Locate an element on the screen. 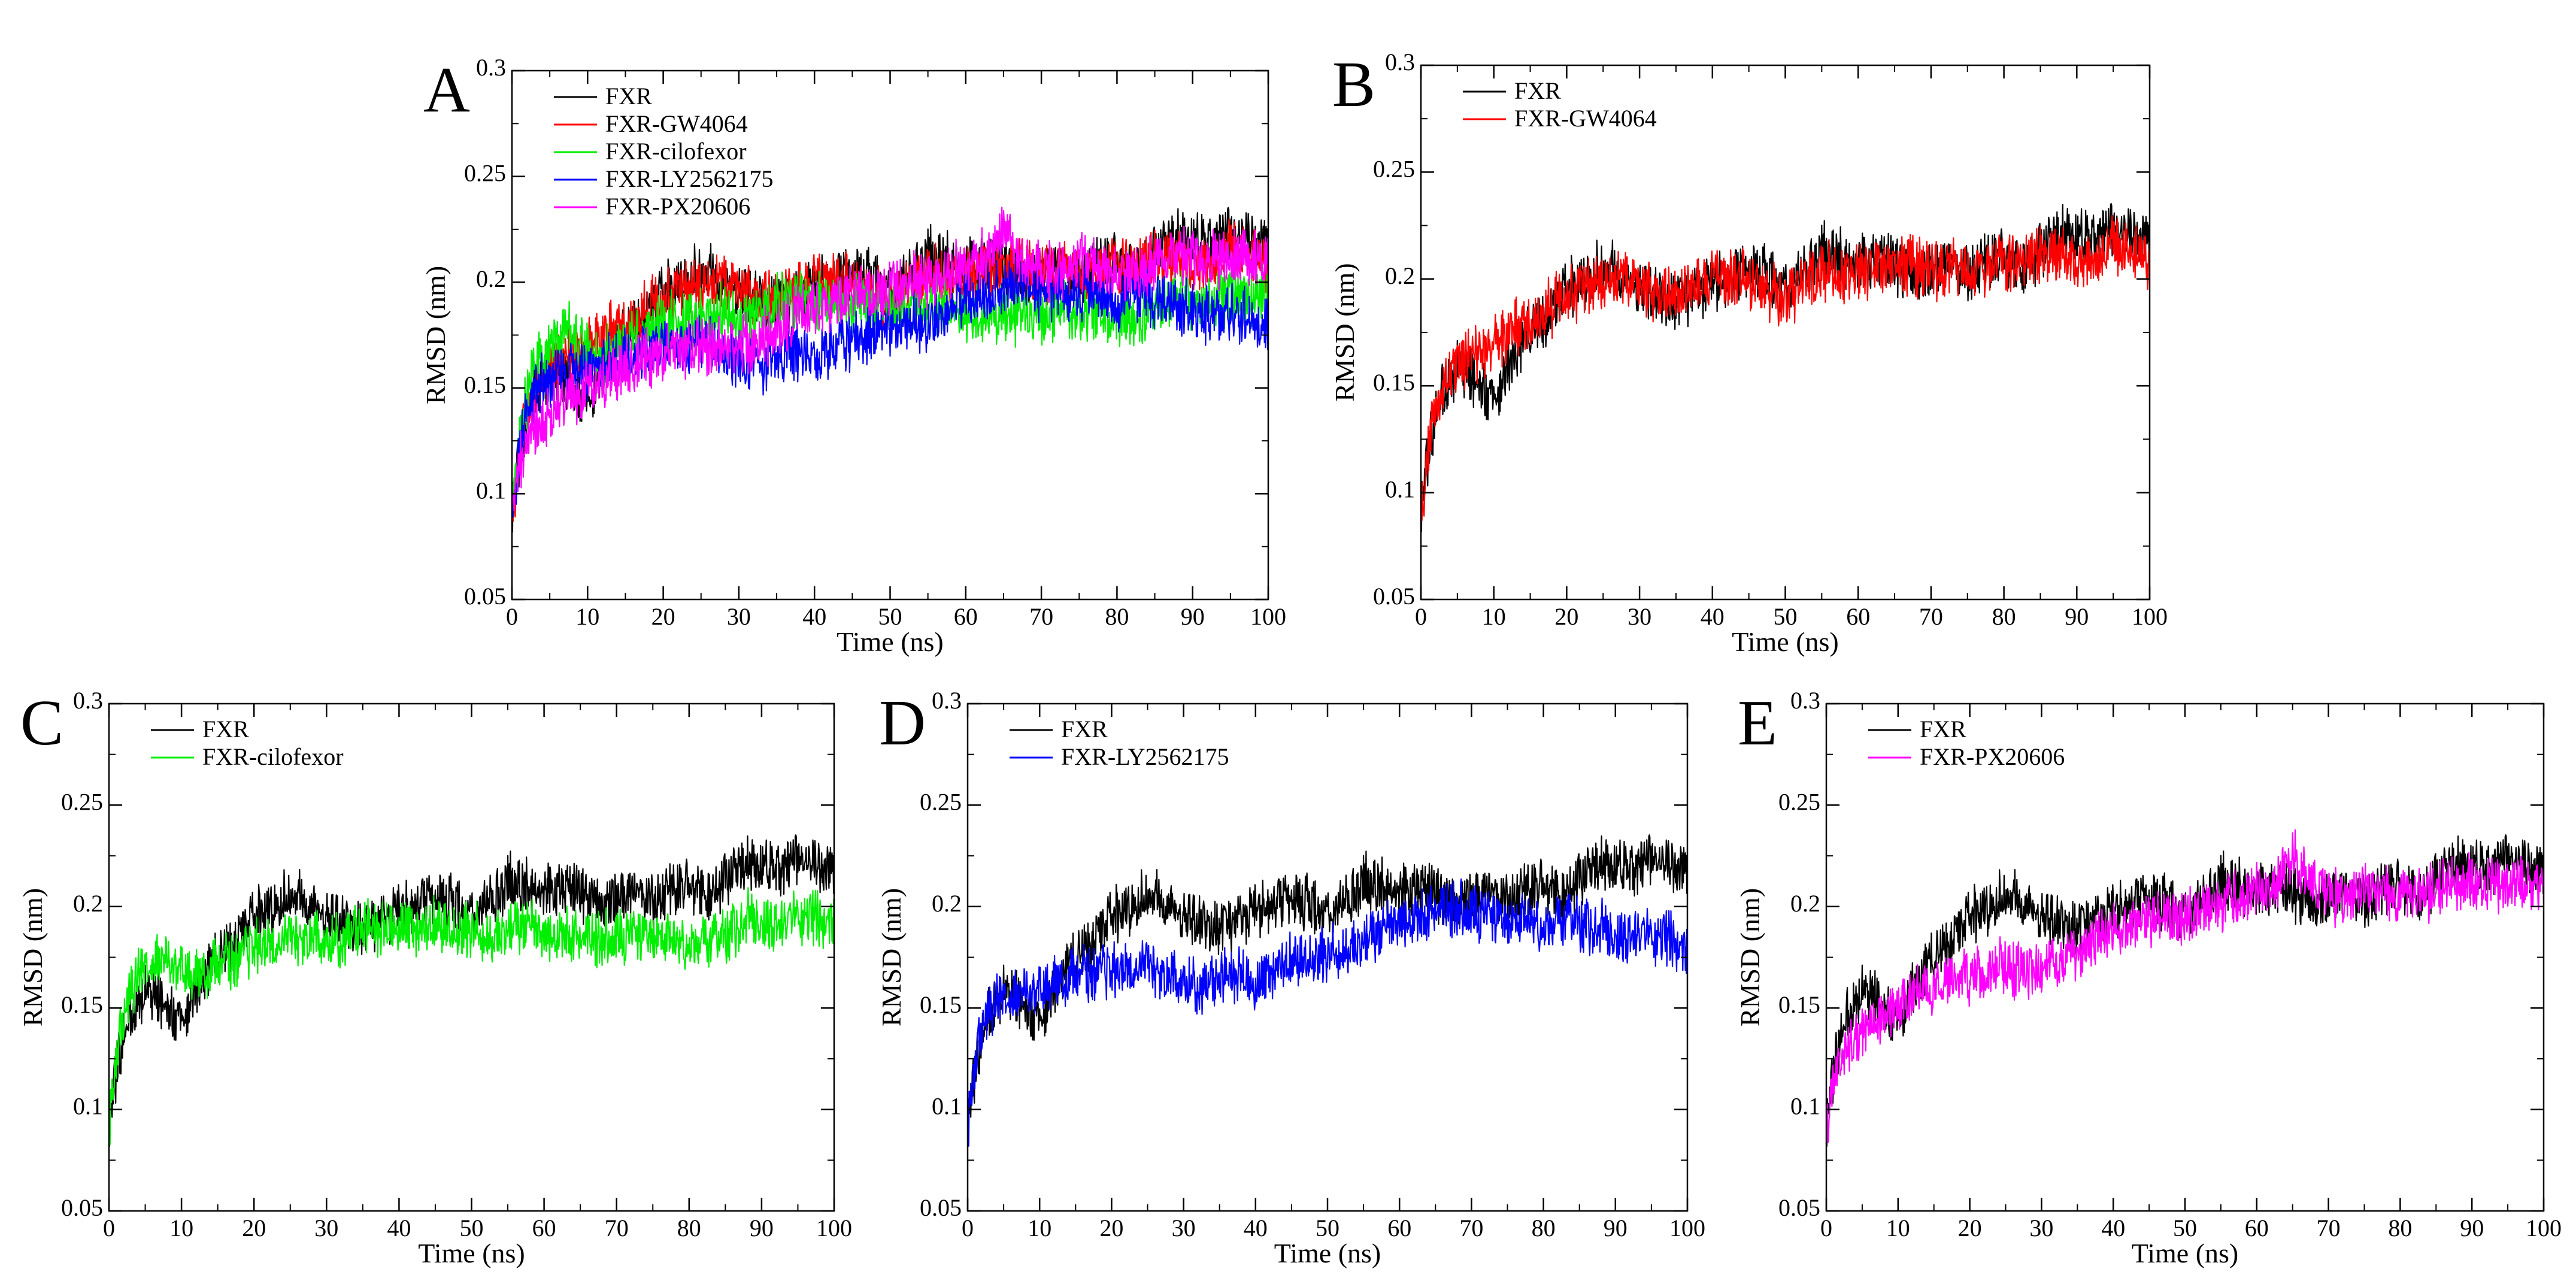 The height and width of the screenshot is (1281, 2576). panel-letter: B is located at coordinates (1353, 84).